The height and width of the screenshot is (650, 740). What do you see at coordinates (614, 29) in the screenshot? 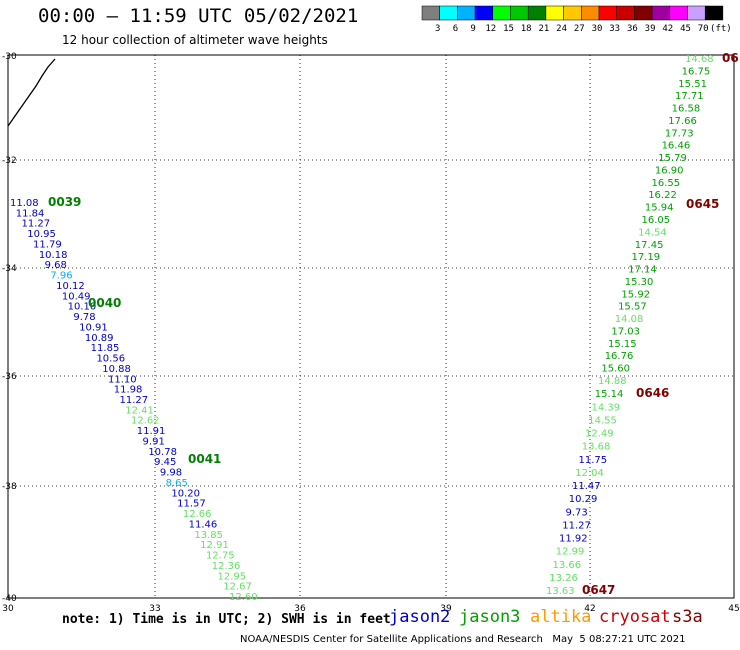
I see `colorbar-tick-label: 33` at bounding box center [614, 29].